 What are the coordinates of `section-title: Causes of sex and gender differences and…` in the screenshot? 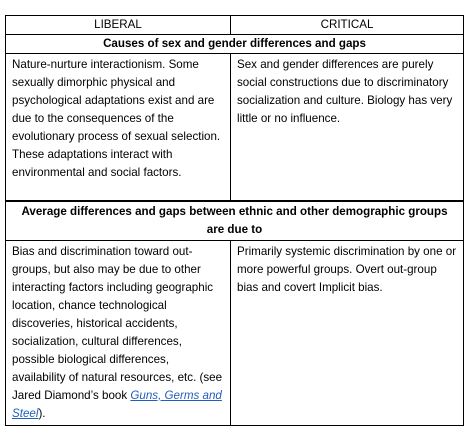 It's located at (234, 44).